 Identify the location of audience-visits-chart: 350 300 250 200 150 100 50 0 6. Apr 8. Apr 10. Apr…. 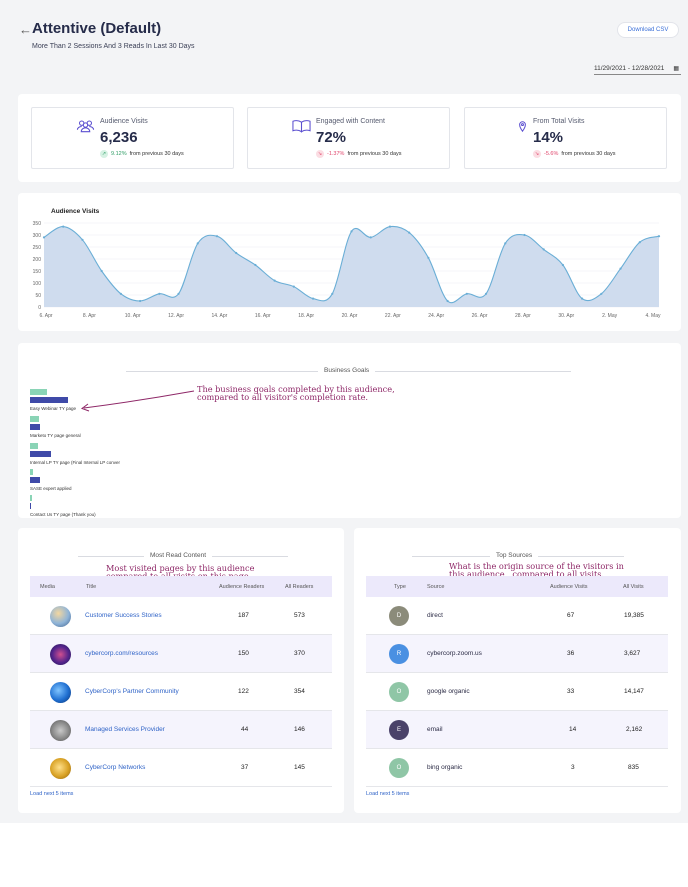
(347, 270).